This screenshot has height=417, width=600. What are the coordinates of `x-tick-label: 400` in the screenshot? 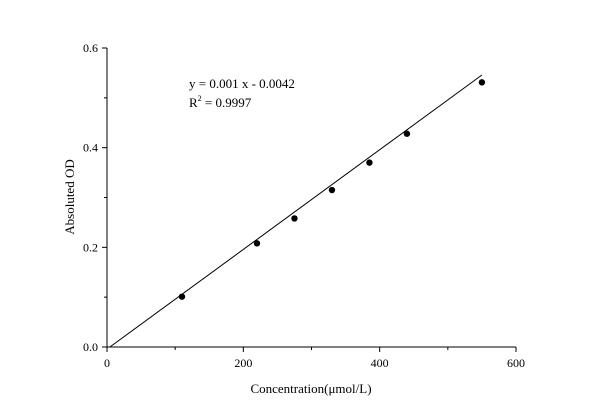 It's located at (380, 363).